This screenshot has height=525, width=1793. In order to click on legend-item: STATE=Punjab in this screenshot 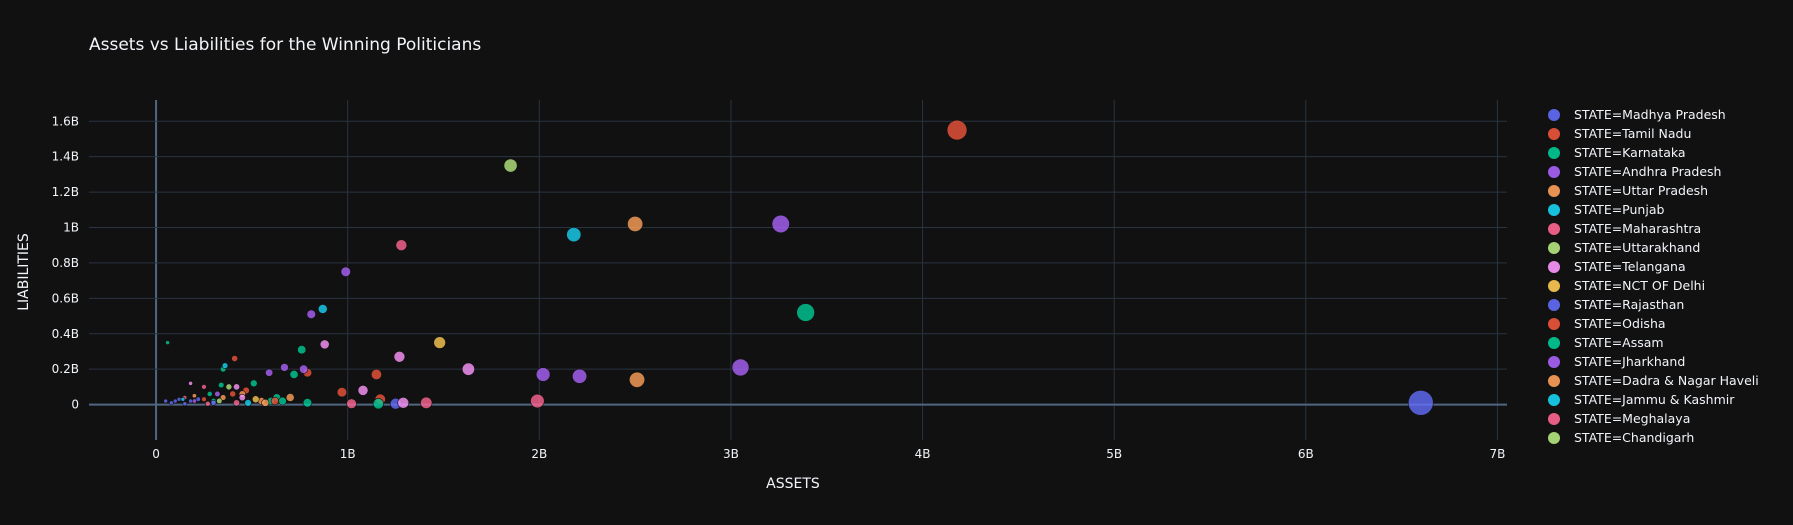, I will do `click(1653, 209)`.